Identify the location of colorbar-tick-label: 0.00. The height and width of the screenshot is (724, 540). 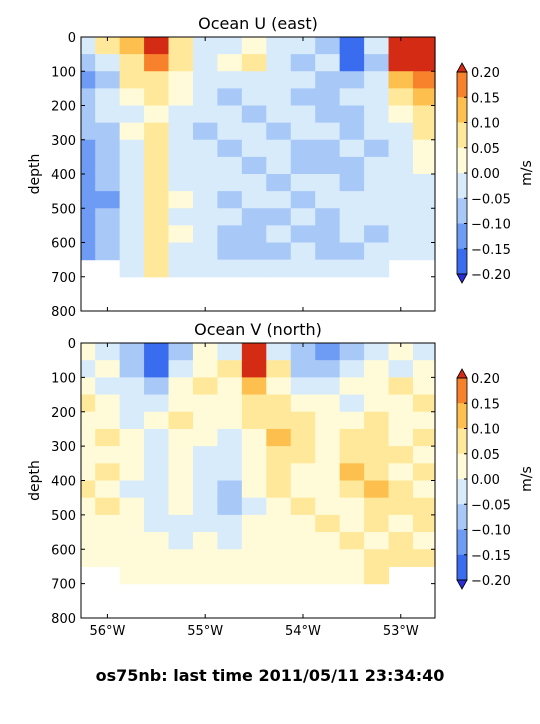
(485, 480).